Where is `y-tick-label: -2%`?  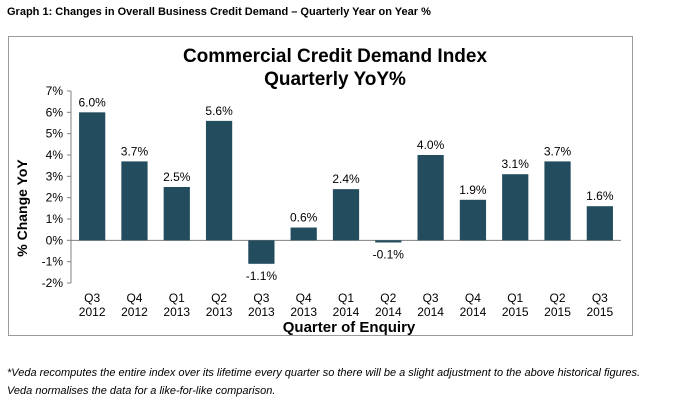
y-tick-label: -2% is located at coordinates (53, 283).